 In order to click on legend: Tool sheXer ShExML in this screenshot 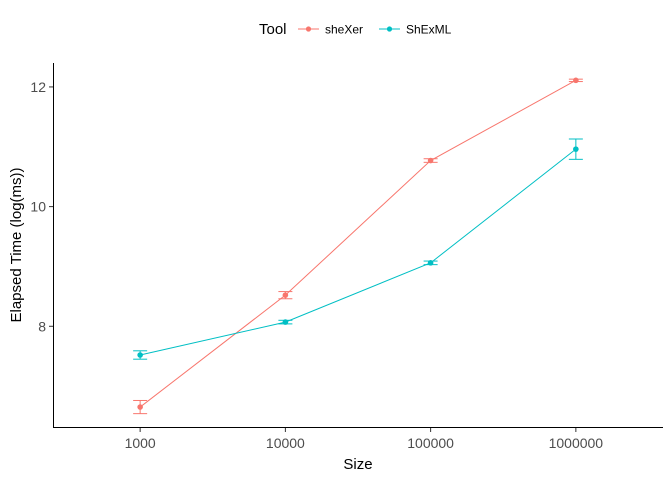, I will do `click(355, 29)`.